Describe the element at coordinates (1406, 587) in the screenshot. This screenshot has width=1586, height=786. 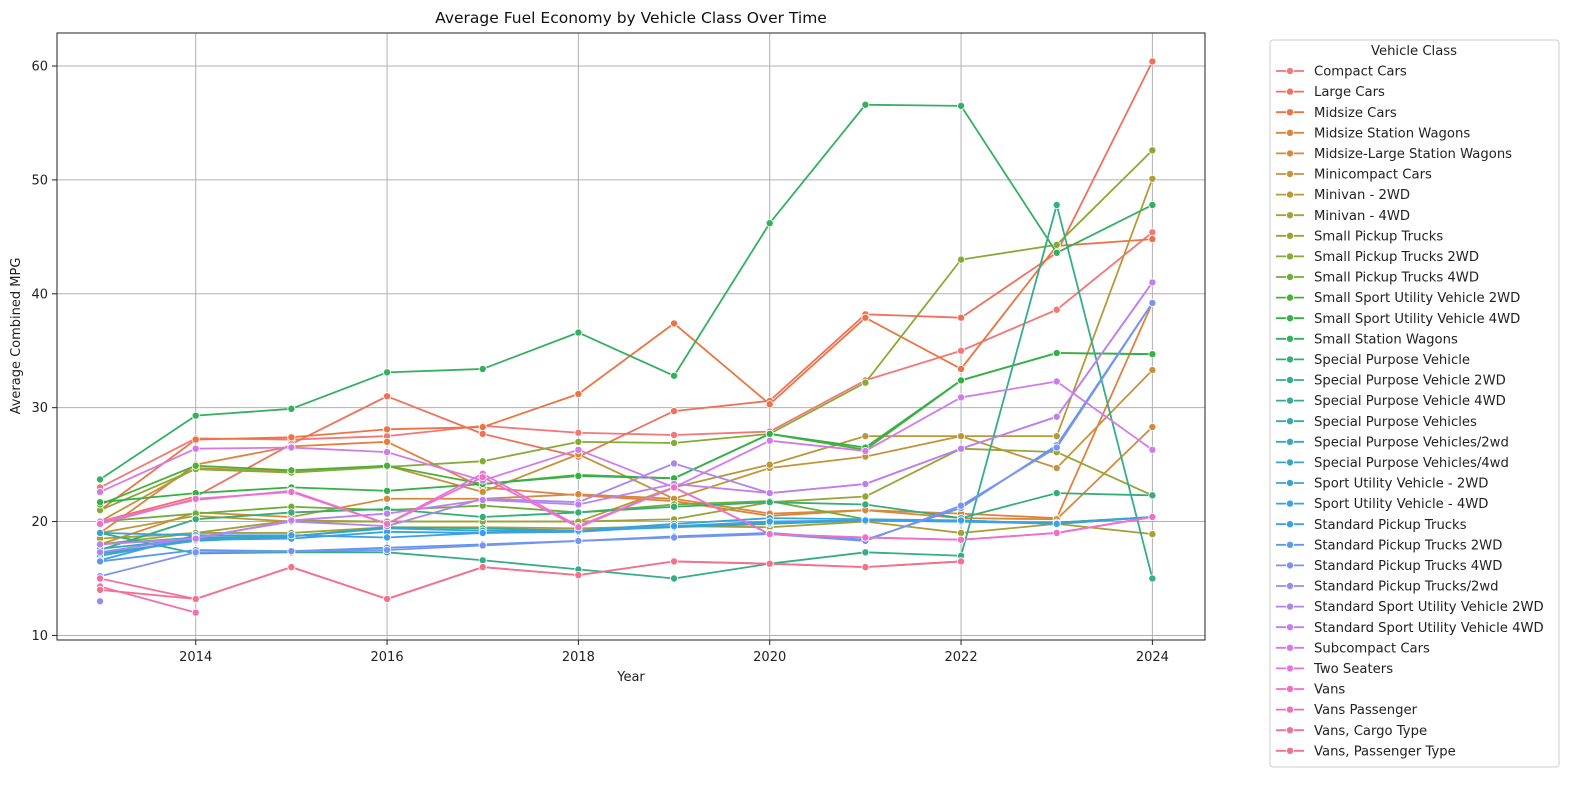
I see `legend-label: Standard Pickup Trucks/2wd` at that location.